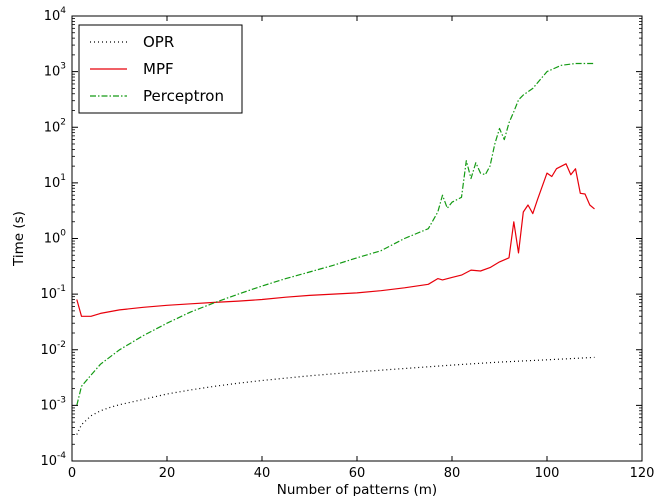  I want to click on x-tick-label: 60, so click(357, 473).